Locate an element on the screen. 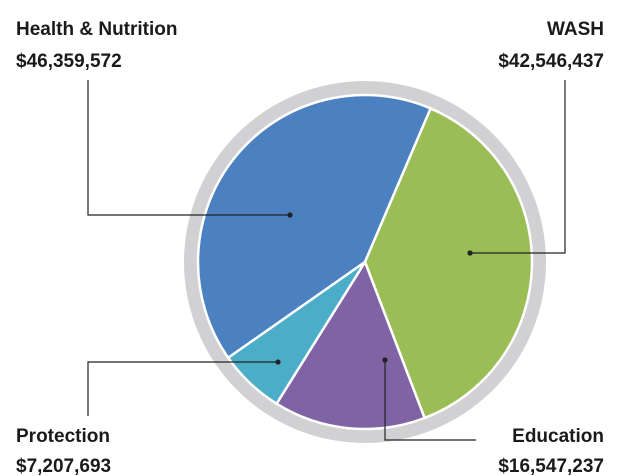 The width and height of the screenshot is (624, 476). slice-value-label: $46,359,572 is located at coordinates (69, 61).